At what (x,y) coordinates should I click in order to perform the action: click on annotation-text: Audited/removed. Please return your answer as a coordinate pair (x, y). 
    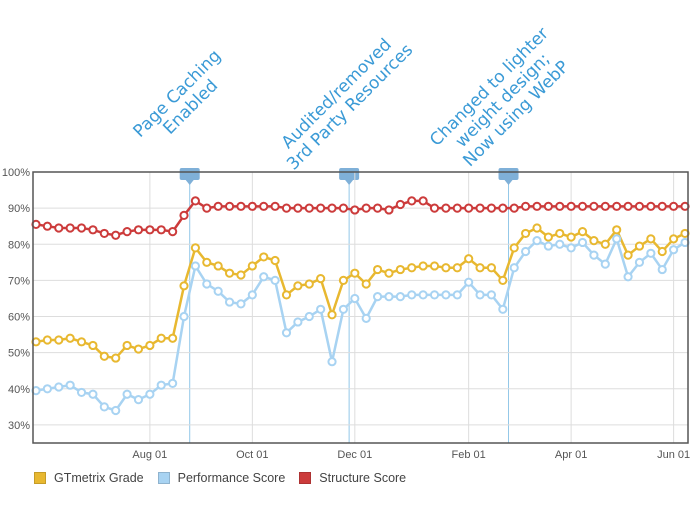
    Looking at the image, I should click on (337, 94).